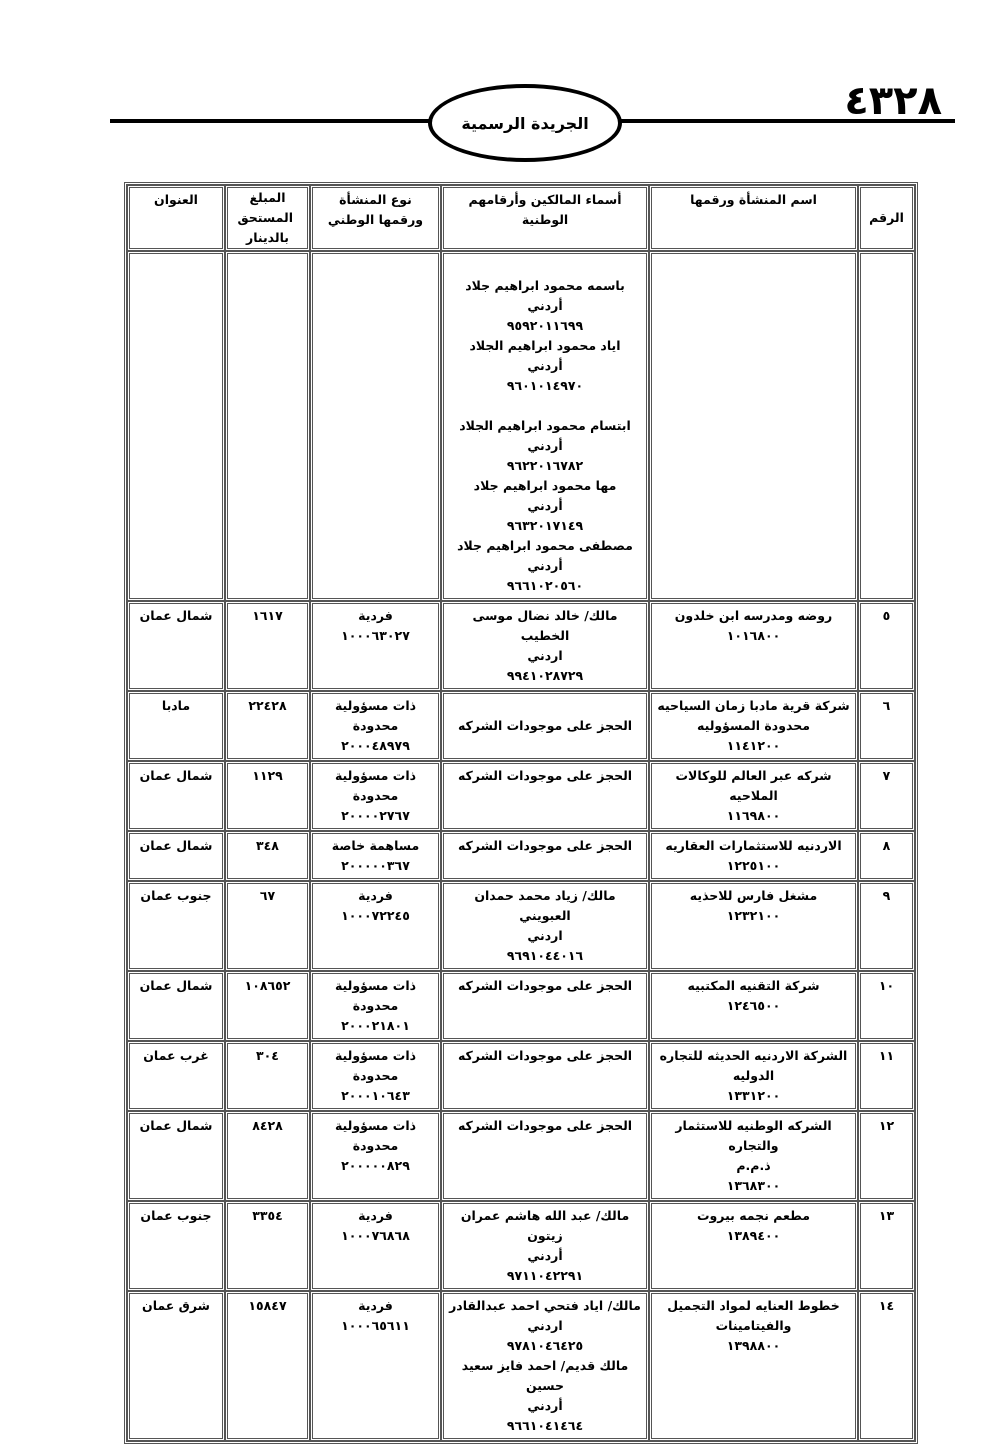 This screenshot has height=1444, width=1000. Describe the element at coordinates (886, 1246) in the screenshot. I see `row-number-cell: ١٣` at that location.